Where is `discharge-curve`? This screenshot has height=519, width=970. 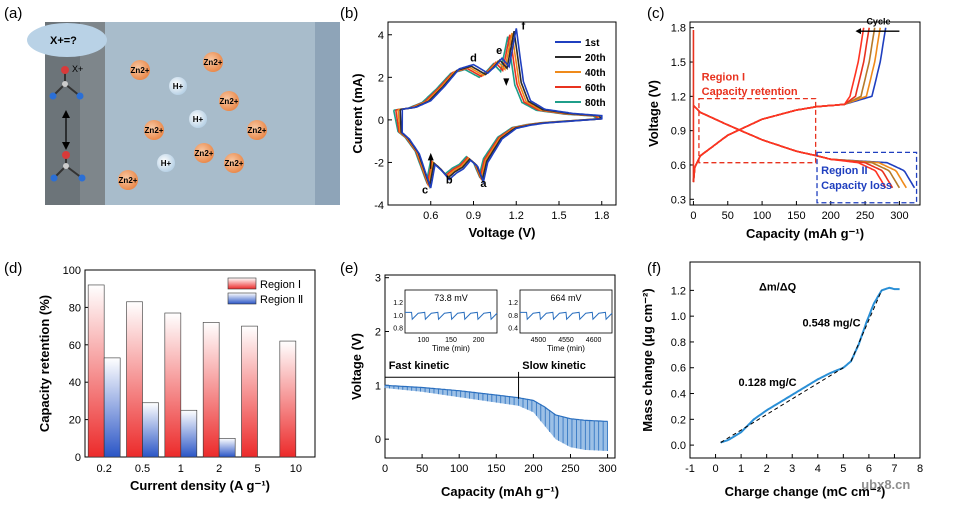
discharge-curve is located at coordinates (796, 146).